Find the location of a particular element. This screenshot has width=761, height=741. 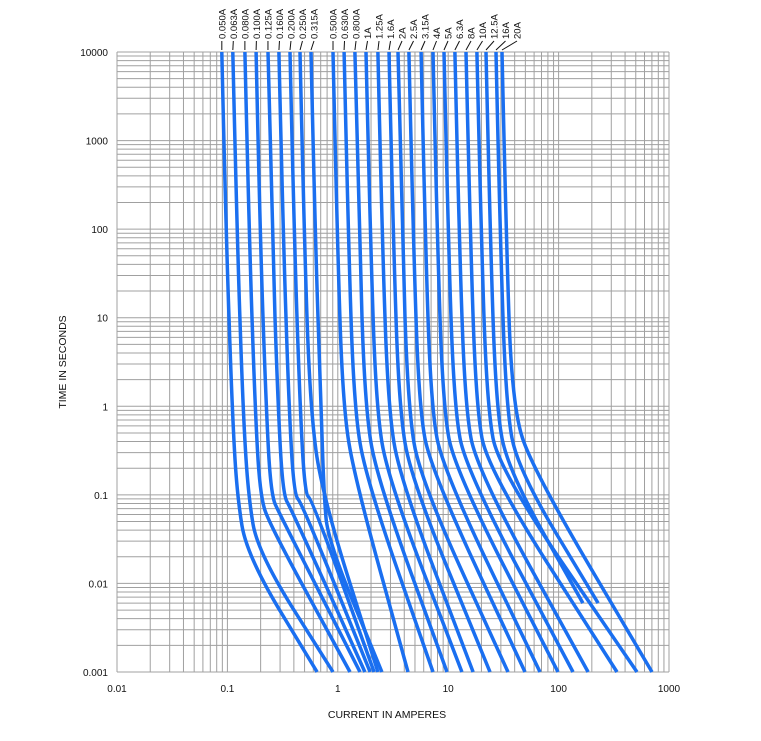

x-tick-labels: 0.01 0.1 1 10 100 1000 is located at coordinates (393, 689).